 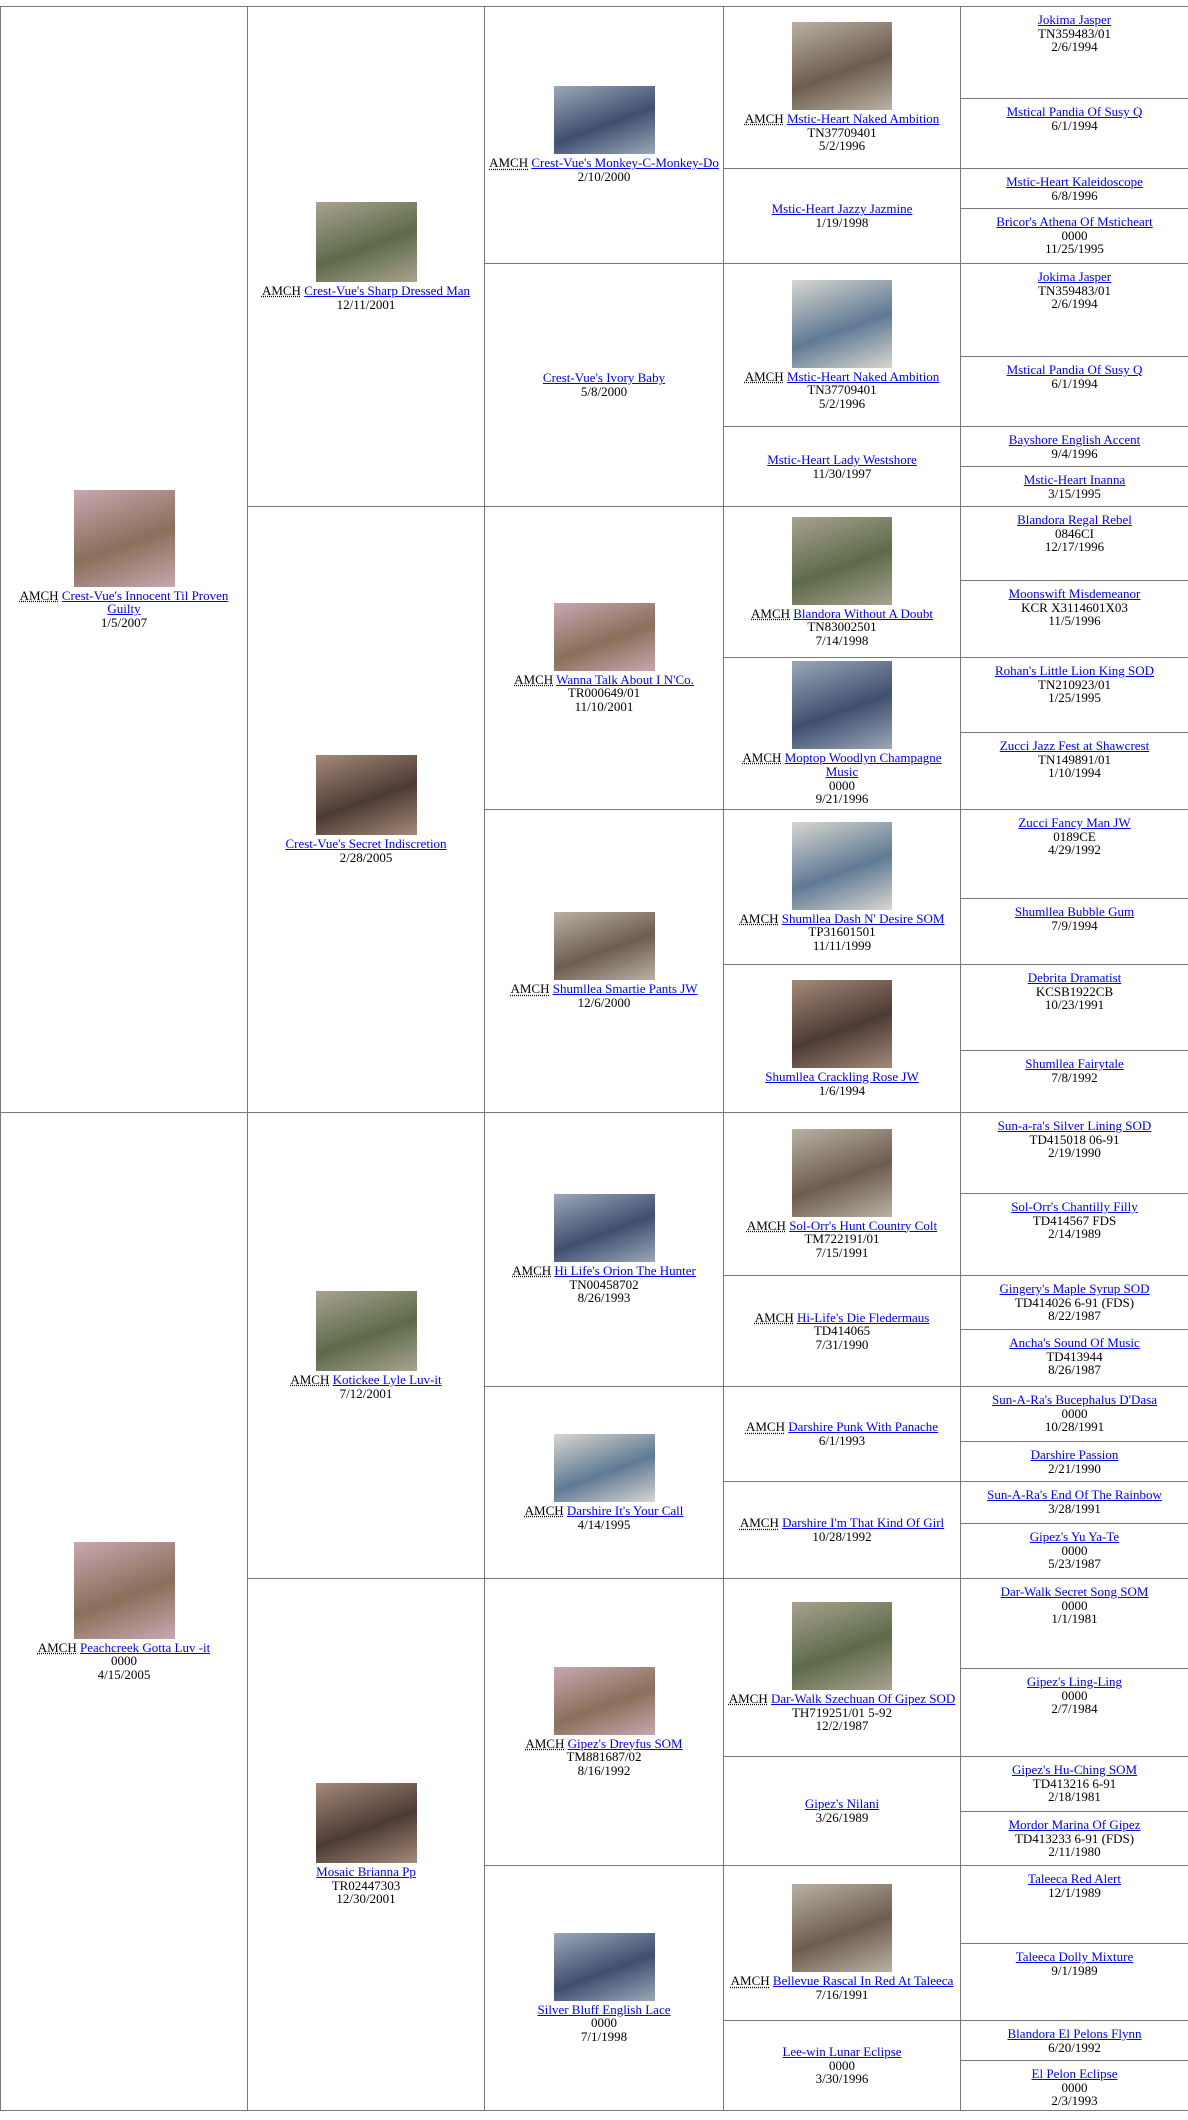 What do you see at coordinates (1074, 1494) in the screenshot?
I see `dog-link: Sun-A-Ra's End Of The Rainbow` at bounding box center [1074, 1494].